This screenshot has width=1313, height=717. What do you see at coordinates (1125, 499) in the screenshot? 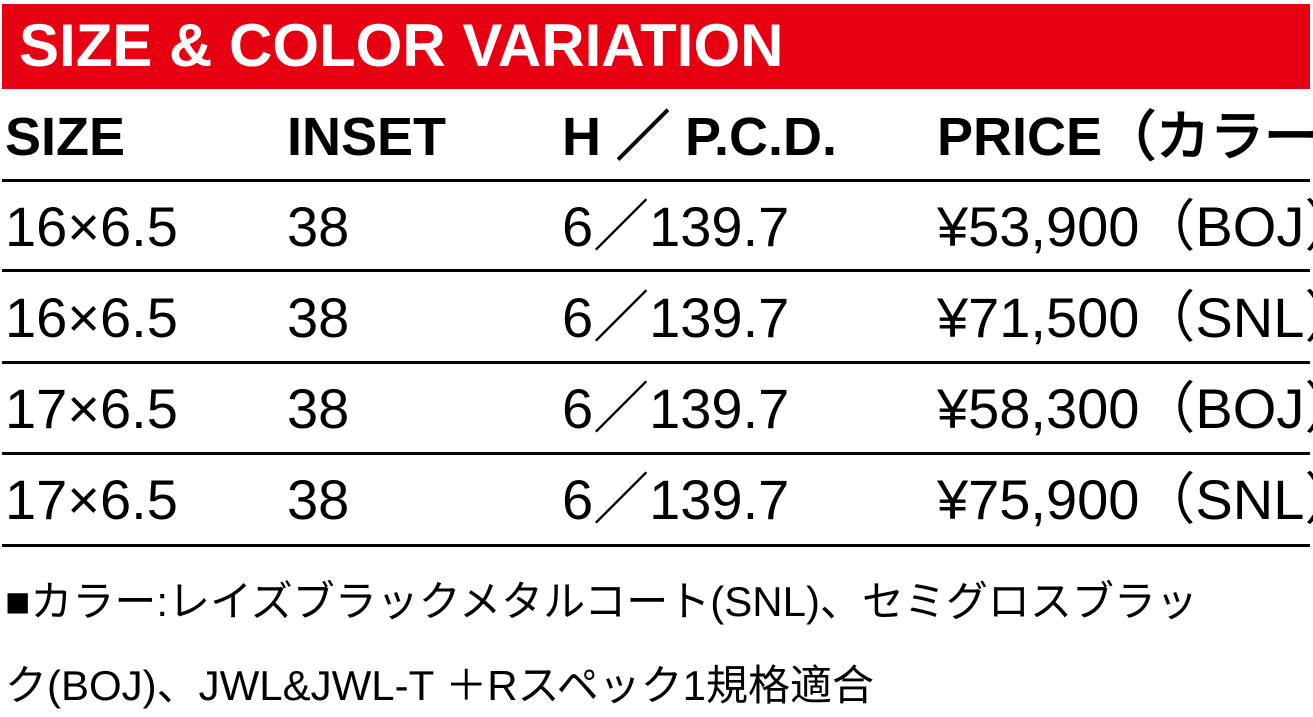
I see `cell-price: ¥75,900（SNL）` at bounding box center [1125, 499].